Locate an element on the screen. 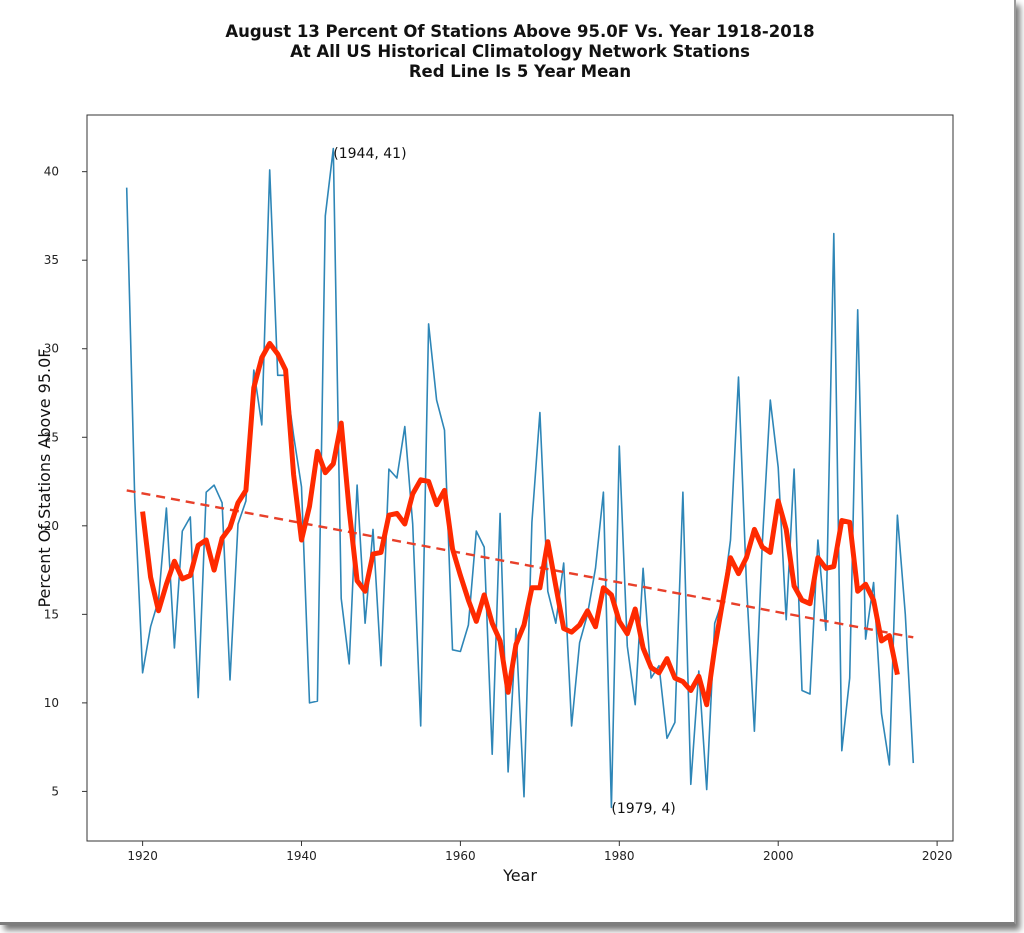 The width and height of the screenshot is (1024, 933). x-tick-label: 1920 is located at coordinates (142, 856).